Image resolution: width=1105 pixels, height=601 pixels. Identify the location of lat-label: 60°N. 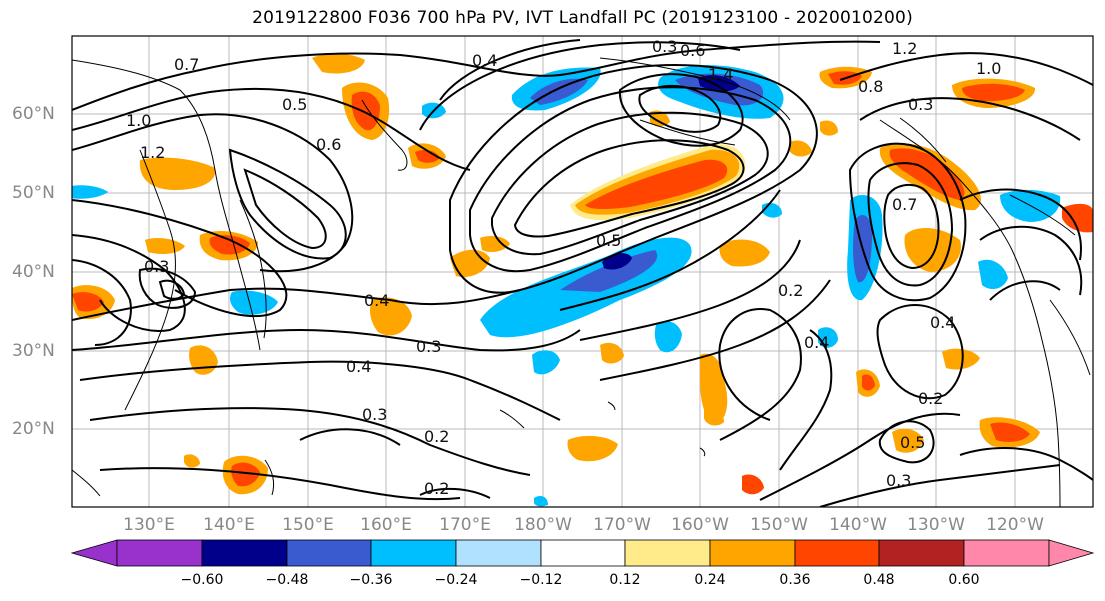
(33, 114).